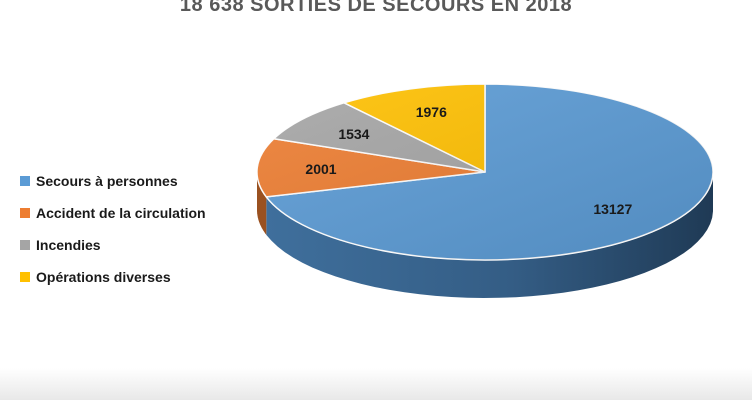  Describe the element at coordinates (320, 169) in the screenshot. I see `data-label-1: 2001` at that location.